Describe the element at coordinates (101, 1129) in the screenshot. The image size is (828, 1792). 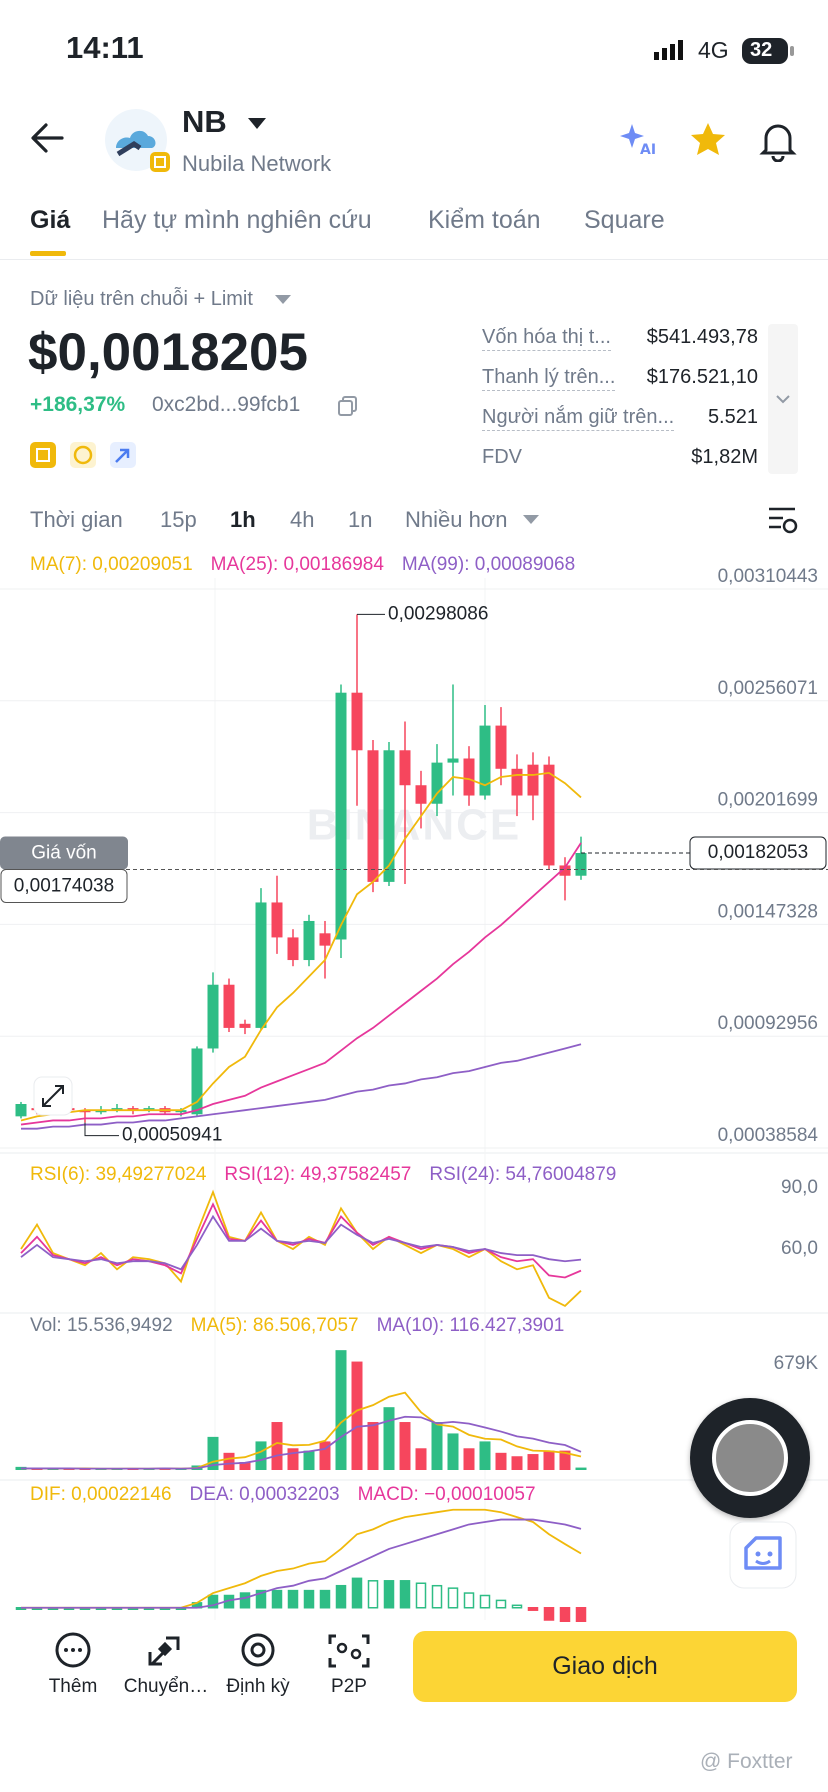
I see `low-marker` at that location.